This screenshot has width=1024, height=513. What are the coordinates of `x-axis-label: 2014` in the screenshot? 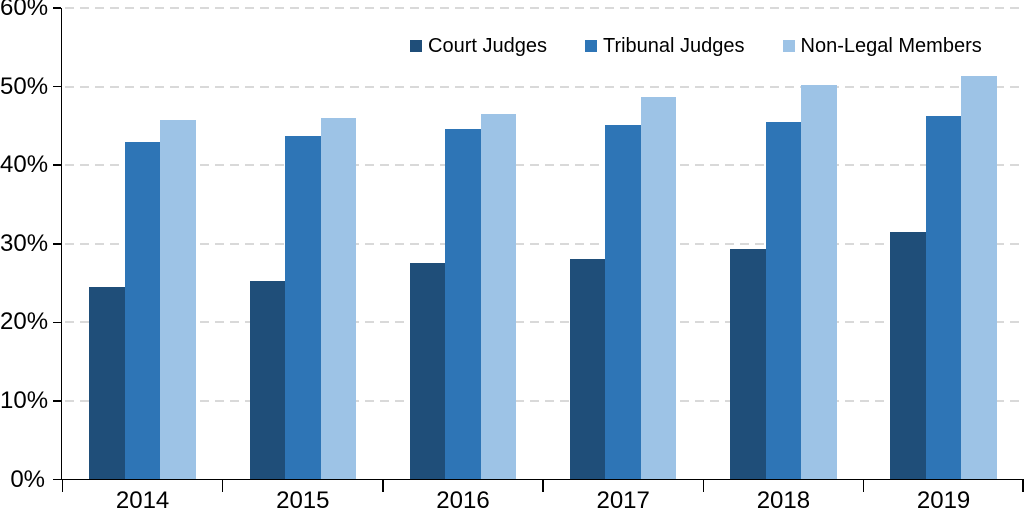 It's located at (142, 500).